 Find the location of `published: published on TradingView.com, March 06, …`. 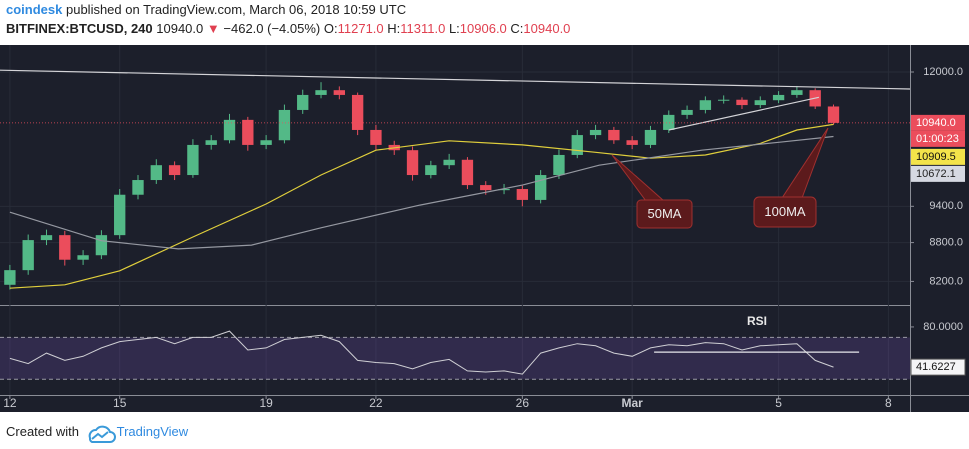

published: published on TradingView.com, March 06, … is located at coordinates (236, 9).